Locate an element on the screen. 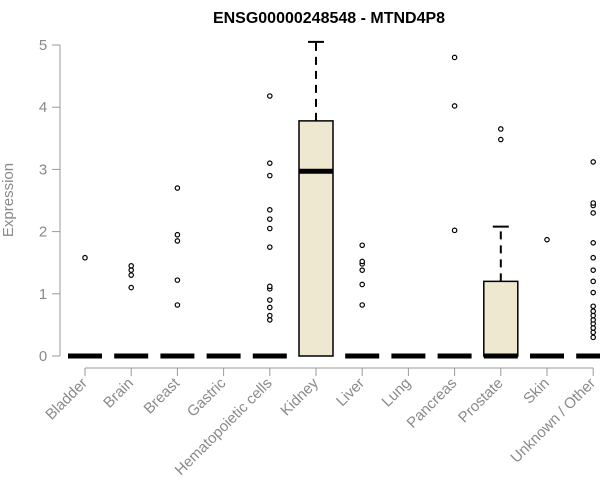  x-tick-label: Bladder is located at coordinates (66, 399).